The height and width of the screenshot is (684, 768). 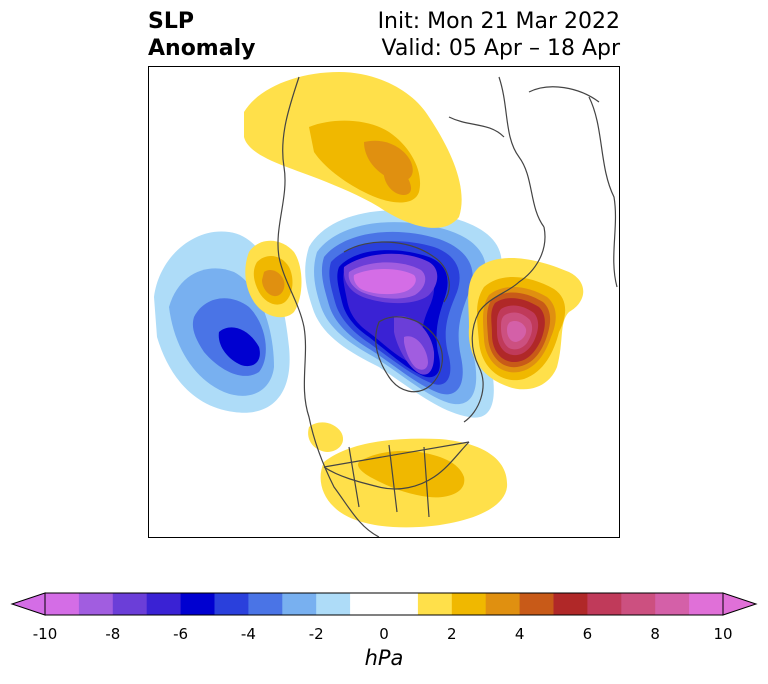 What do you see at coordinates (408, 475) in the screenshot?
I see `eastern-us-high-contours` at bounding box center [408, 475].